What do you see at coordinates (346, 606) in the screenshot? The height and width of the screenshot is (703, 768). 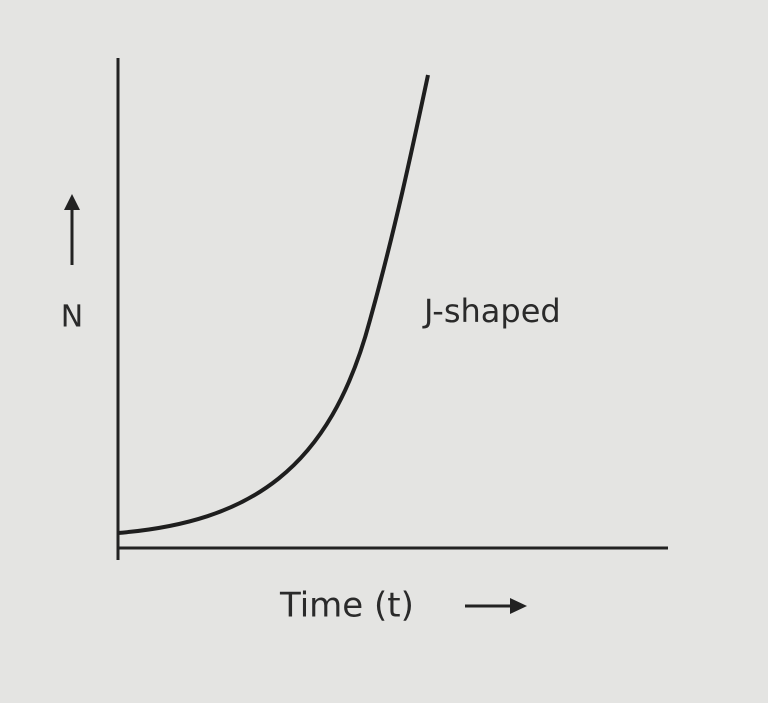 I see `x-label: Time (t)` at bounding box center [346, 606].